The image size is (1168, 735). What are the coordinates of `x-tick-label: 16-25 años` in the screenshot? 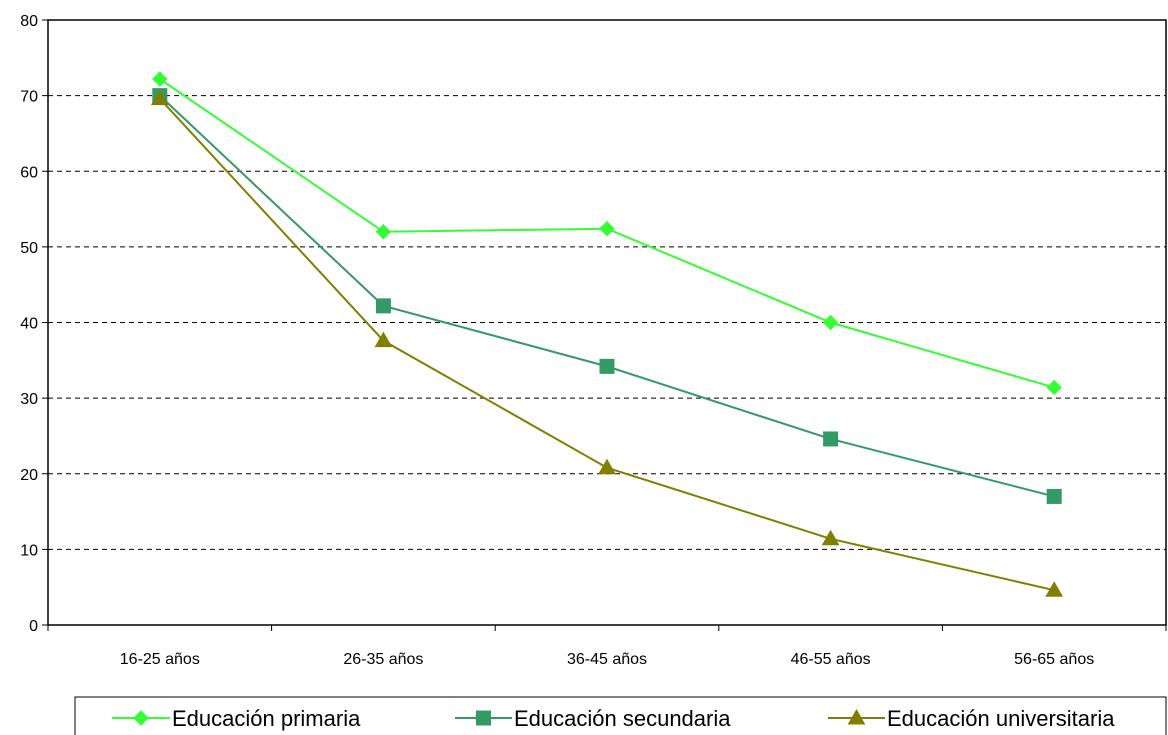 It's located at (160, 659).